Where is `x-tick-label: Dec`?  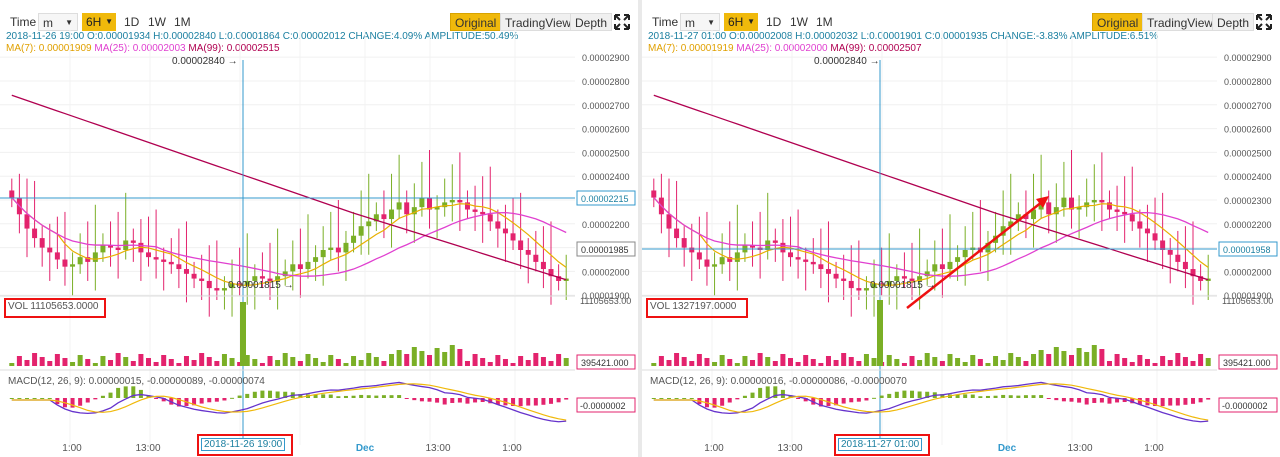
x-tick-label: Dec is located at coordinates (365, 448).